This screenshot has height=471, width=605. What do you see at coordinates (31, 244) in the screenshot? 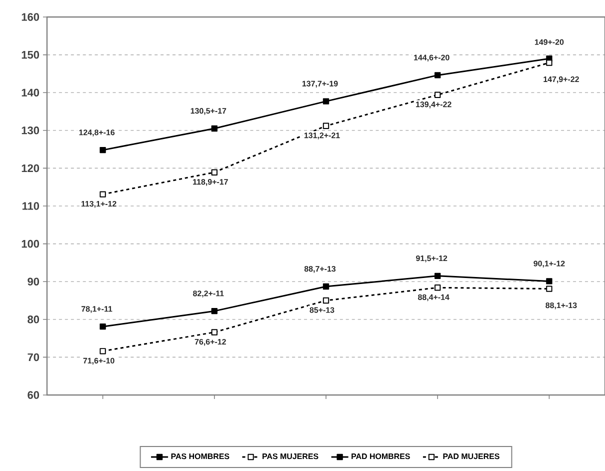
I see `y-tick-label: 100` at bounding box center [31, 244].